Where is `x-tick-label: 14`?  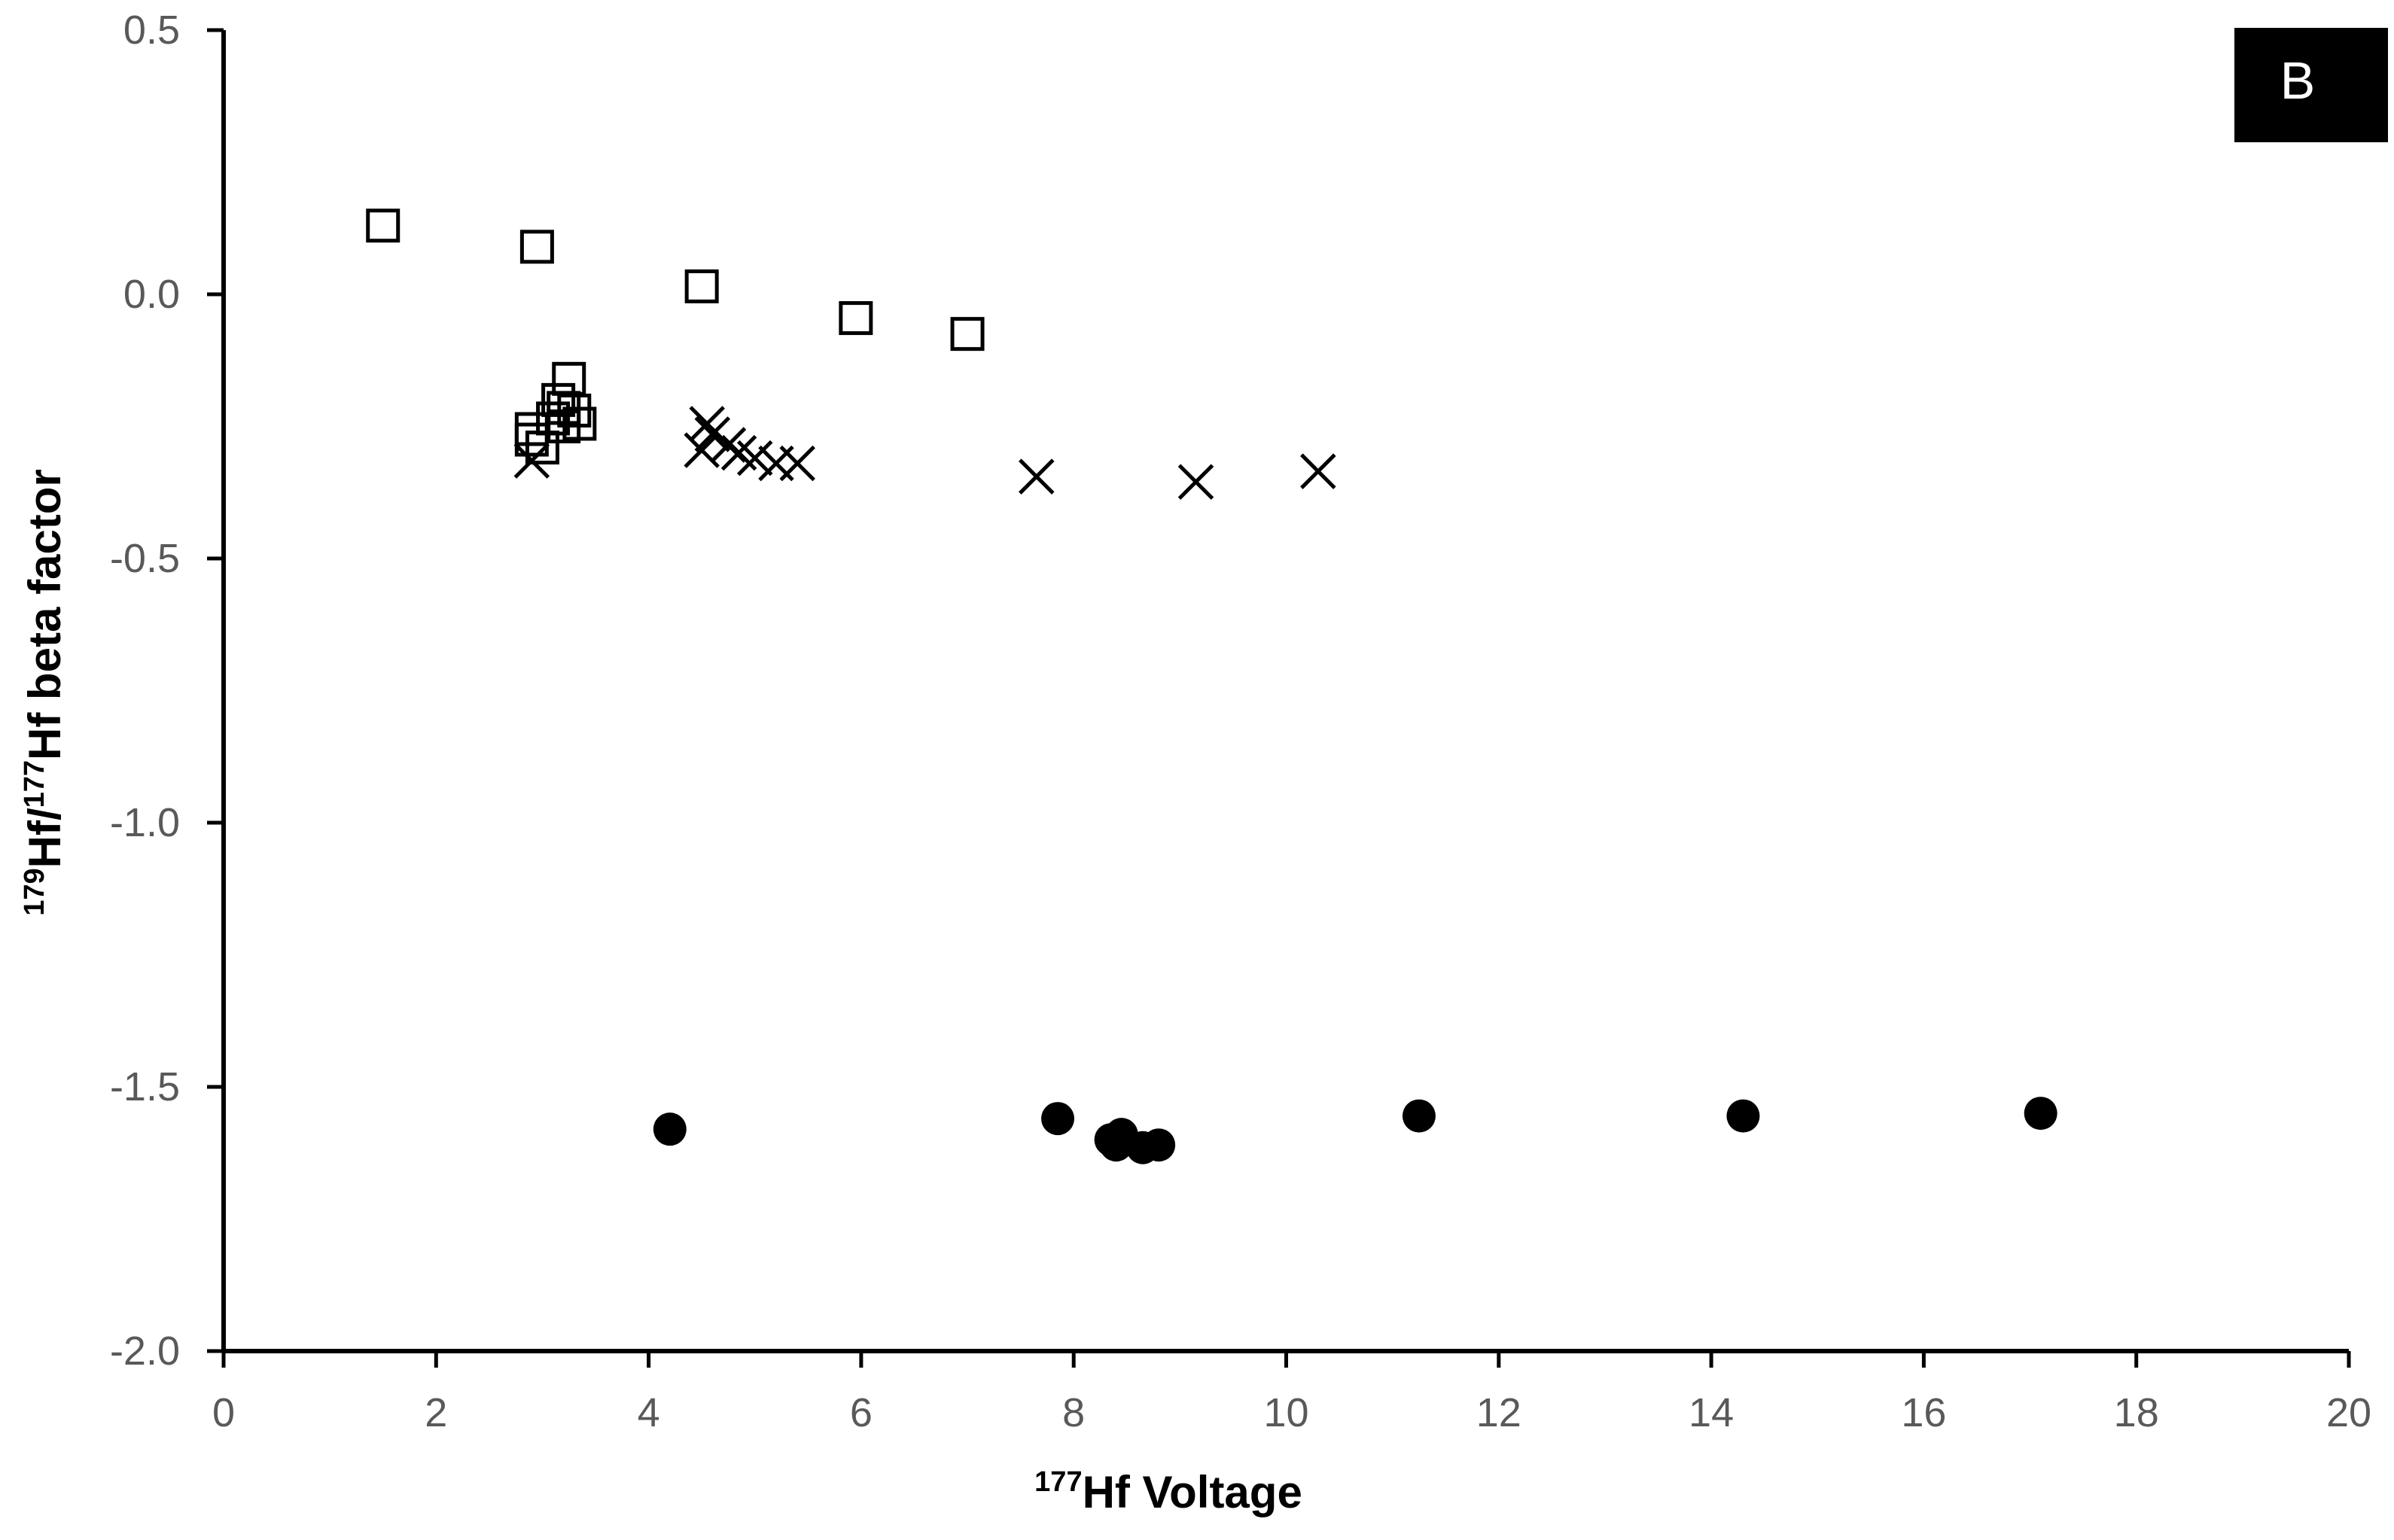
x-tick-label: 14 is located at coordinates (1712, 1412).